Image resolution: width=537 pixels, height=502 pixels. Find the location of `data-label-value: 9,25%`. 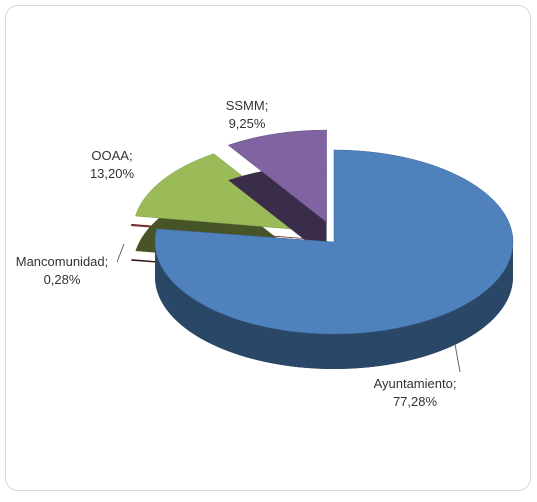

data-label-value: 9,25% is located at coordinates (247, 123).